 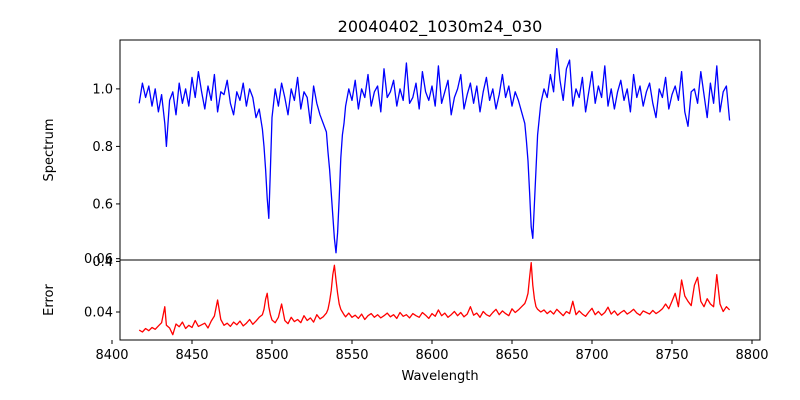 What do you see at coordinates (434, 299) in the screenshot?
I see `error-series-line` at bounding box center [434, 299].